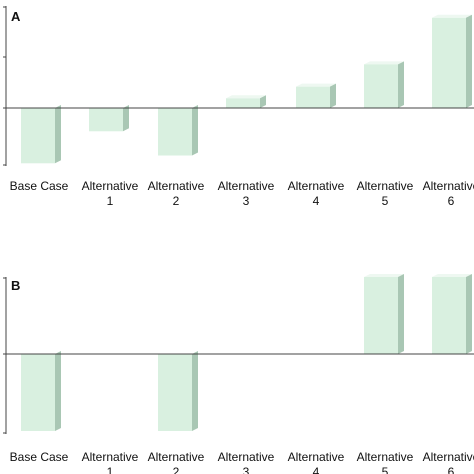 Image resolution: width=474 pixels, height=474 pixels. Describe the element at coordinates (16, 16) in the screenshot. I see `panel-label: A` at that location.